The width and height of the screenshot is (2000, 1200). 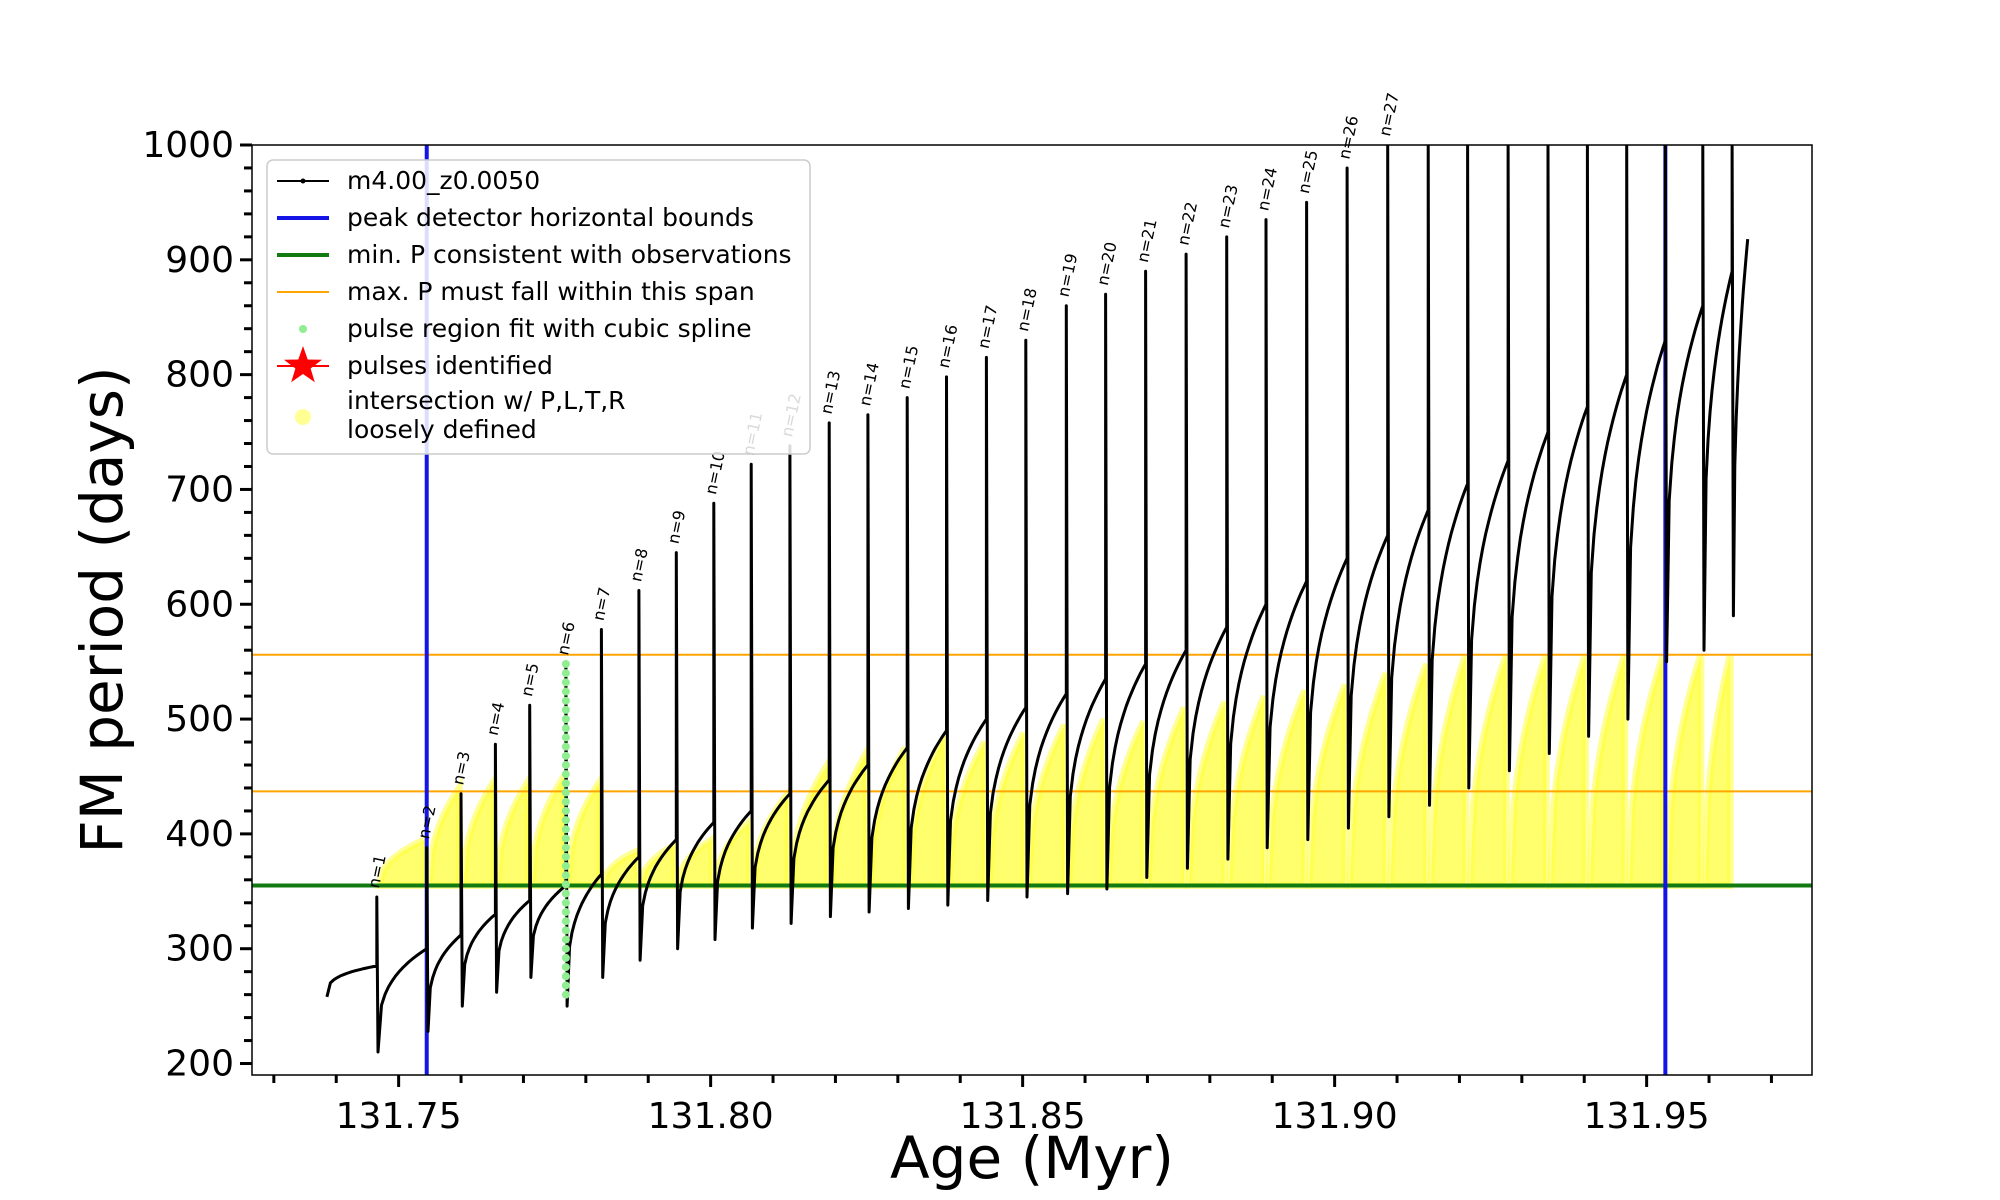 What do you see at coordinates (988, 326) in the screenshot?
I see `pulse-label: n=17` at bounding box center [988, 326].